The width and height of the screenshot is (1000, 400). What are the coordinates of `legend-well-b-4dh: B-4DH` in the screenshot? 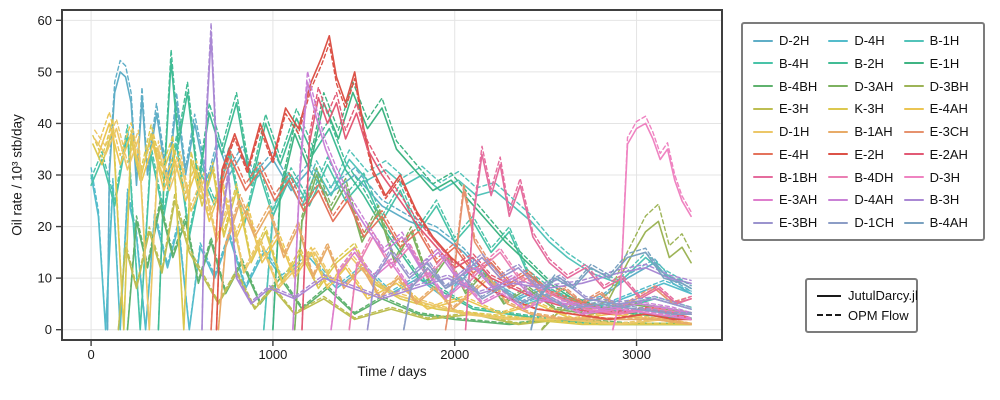 It's located at (862, 177).